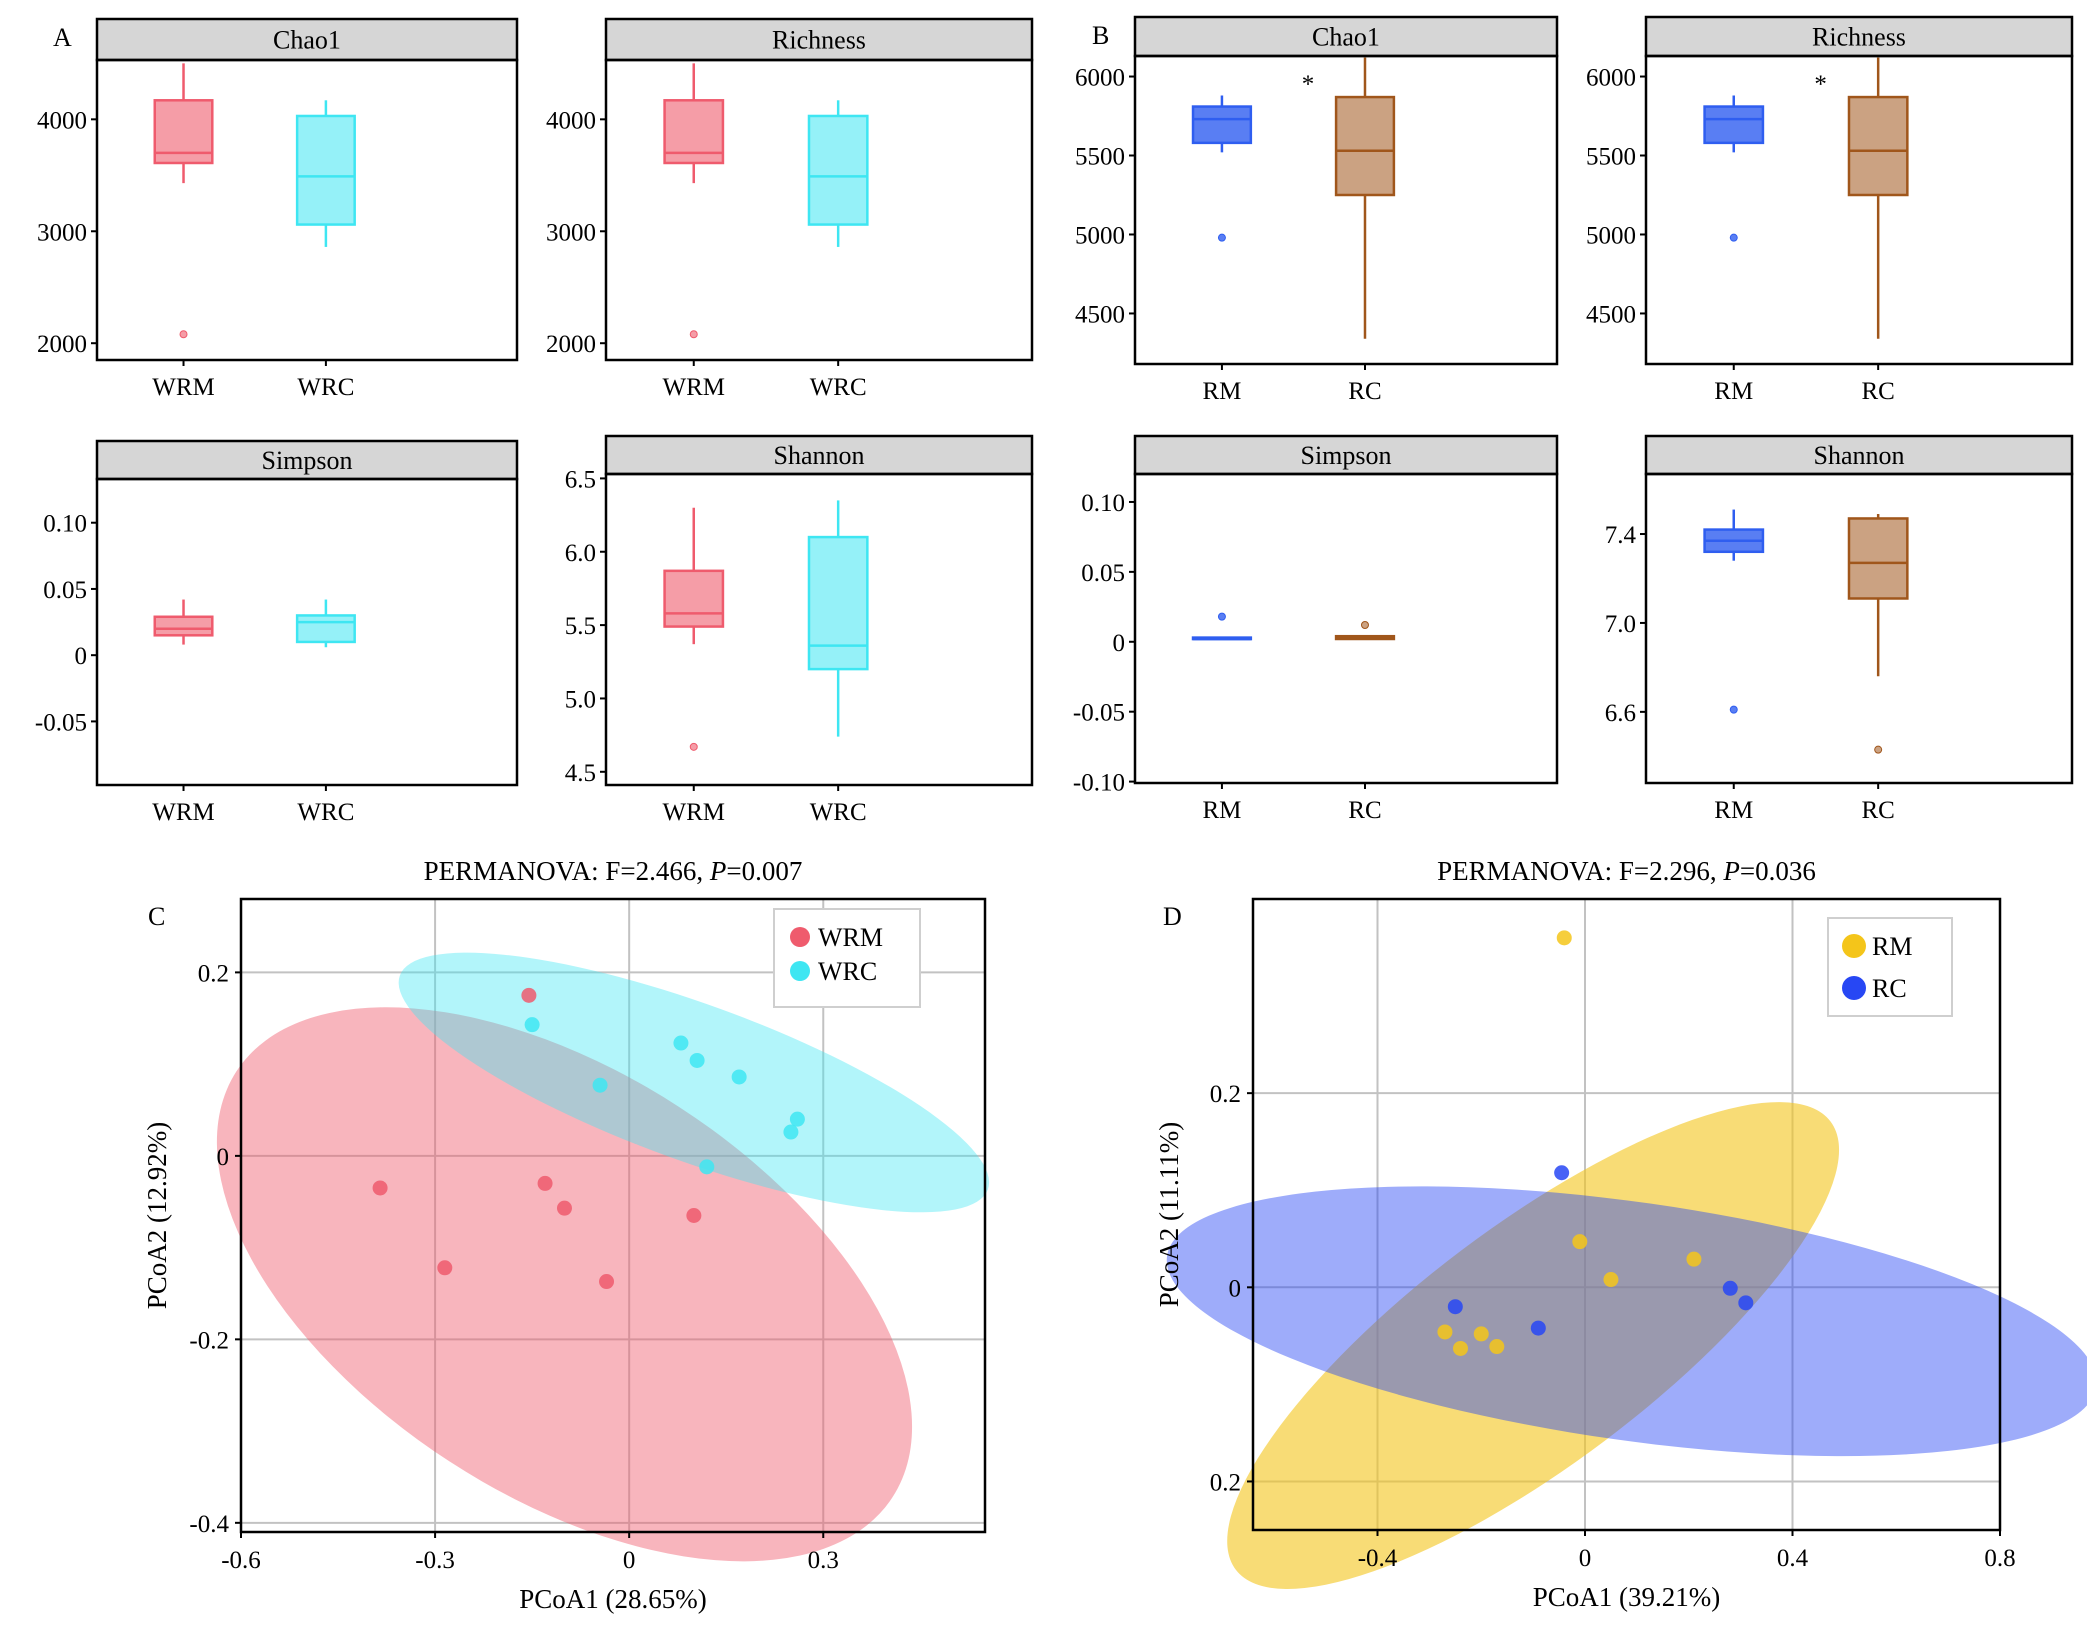  I want to click on x-tick-label: WRC, so click(325, 387).